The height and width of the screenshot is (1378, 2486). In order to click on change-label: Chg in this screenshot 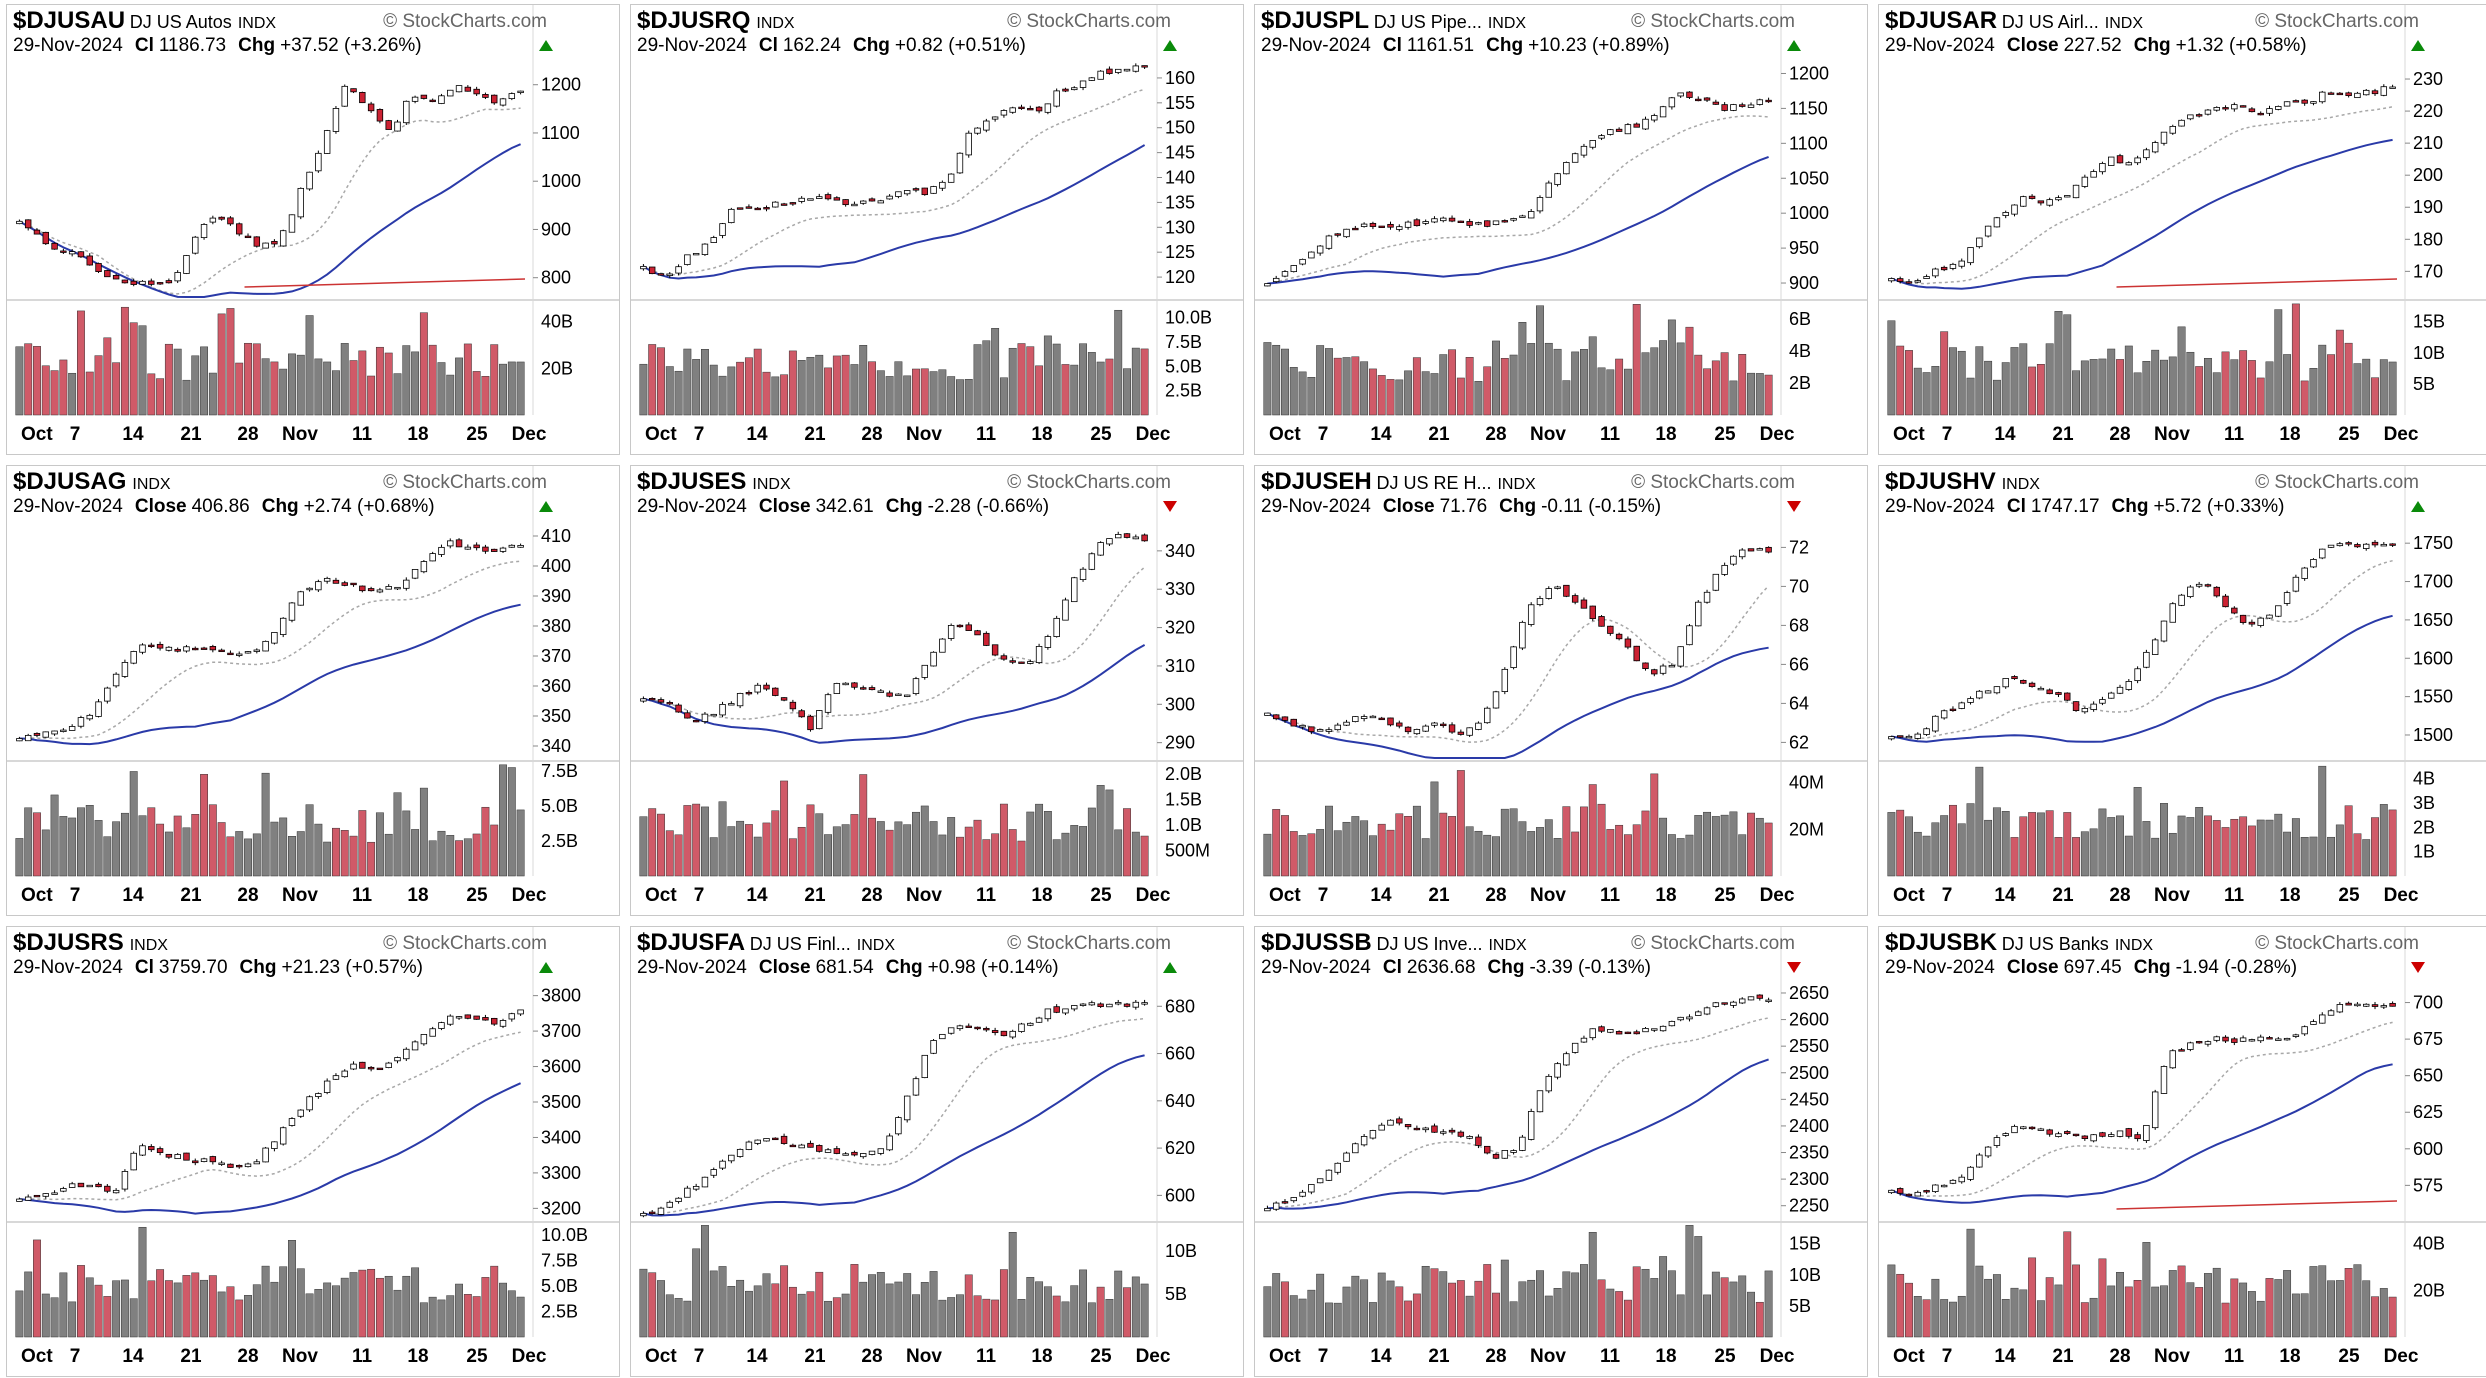, I will do `click(904, 967)`.